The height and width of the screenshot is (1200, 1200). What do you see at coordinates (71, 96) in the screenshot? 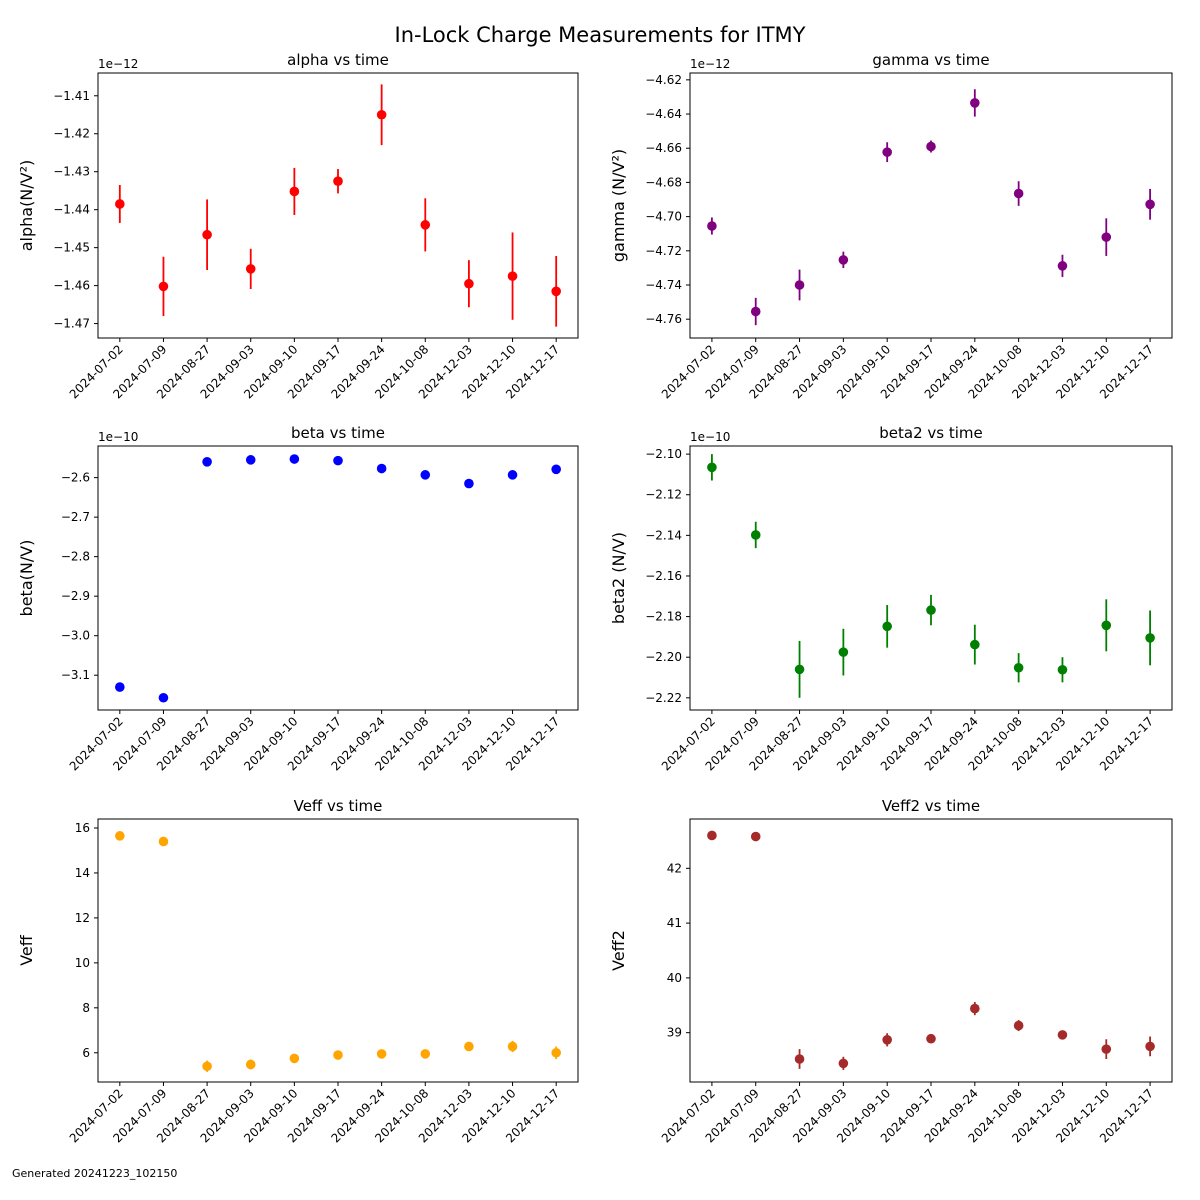
I see `y-tick-label: −1.41` at bounding box center [71, 96].